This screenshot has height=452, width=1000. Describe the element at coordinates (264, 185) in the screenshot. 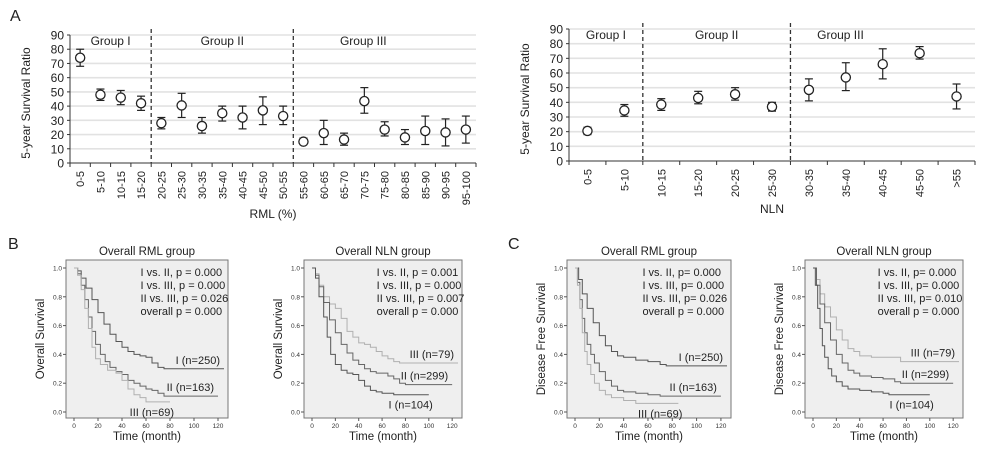

I see `x-tick-label: 45-50` at that location.